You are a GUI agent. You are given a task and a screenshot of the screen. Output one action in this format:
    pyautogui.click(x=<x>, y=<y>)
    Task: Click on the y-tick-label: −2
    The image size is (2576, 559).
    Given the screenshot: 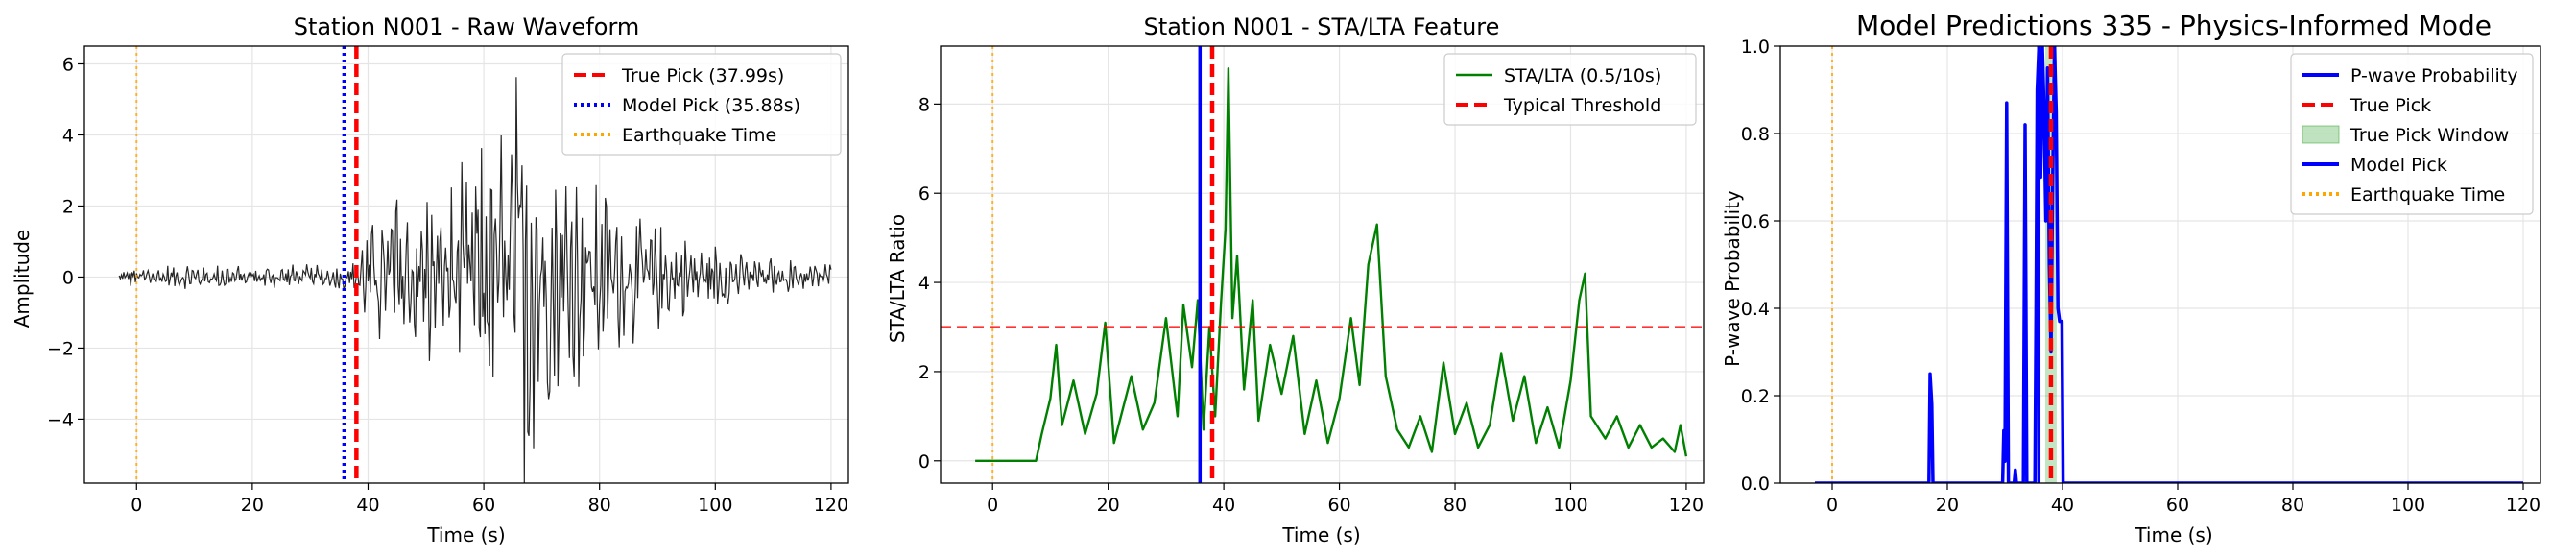 What is the action you would take?
    pyautogui.click(x=60, y=348)
    